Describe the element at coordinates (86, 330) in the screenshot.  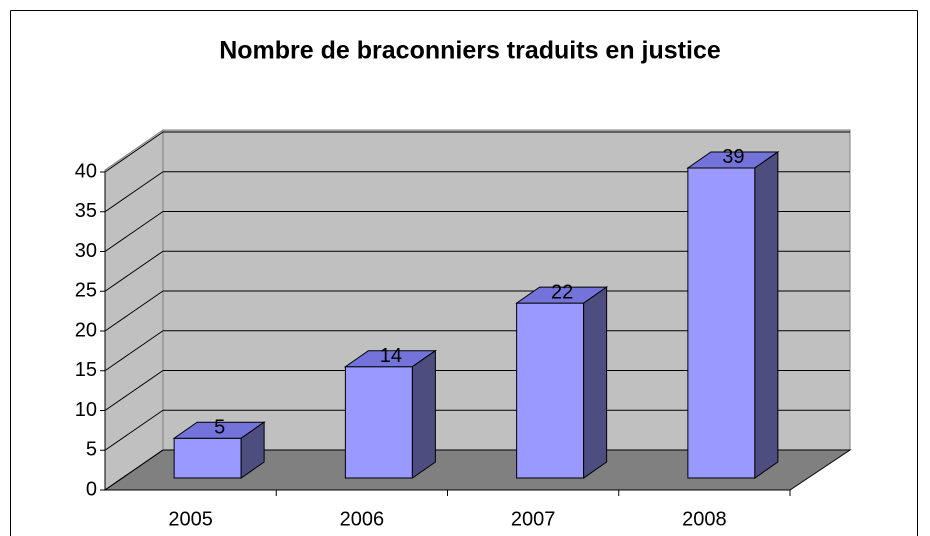
I see `y-tick-label: 20` at that location.